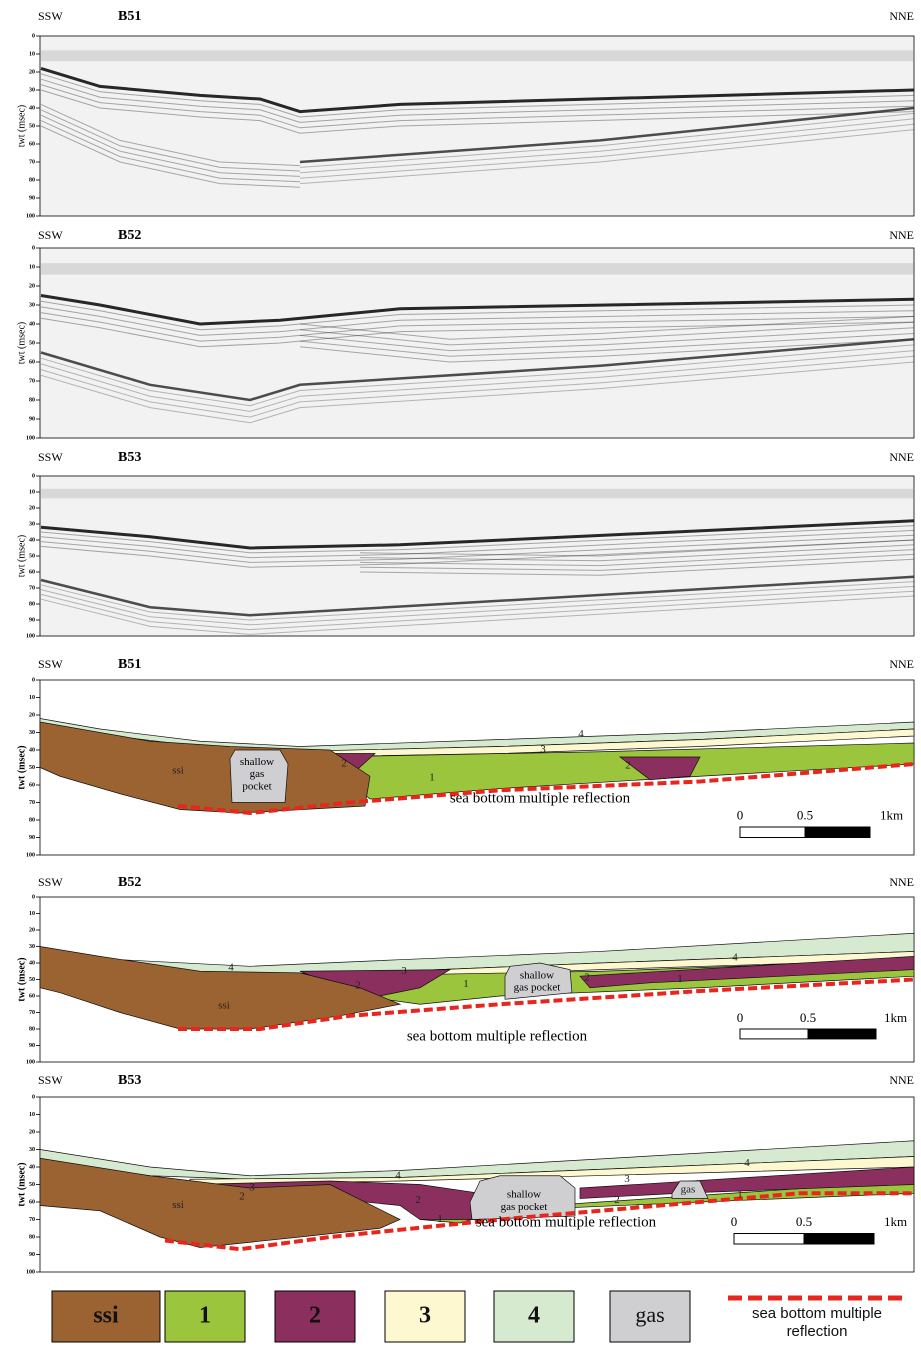 This screenshot has width=921, height=1353. I want to click on legend-label: 3, so click(425, 1316).